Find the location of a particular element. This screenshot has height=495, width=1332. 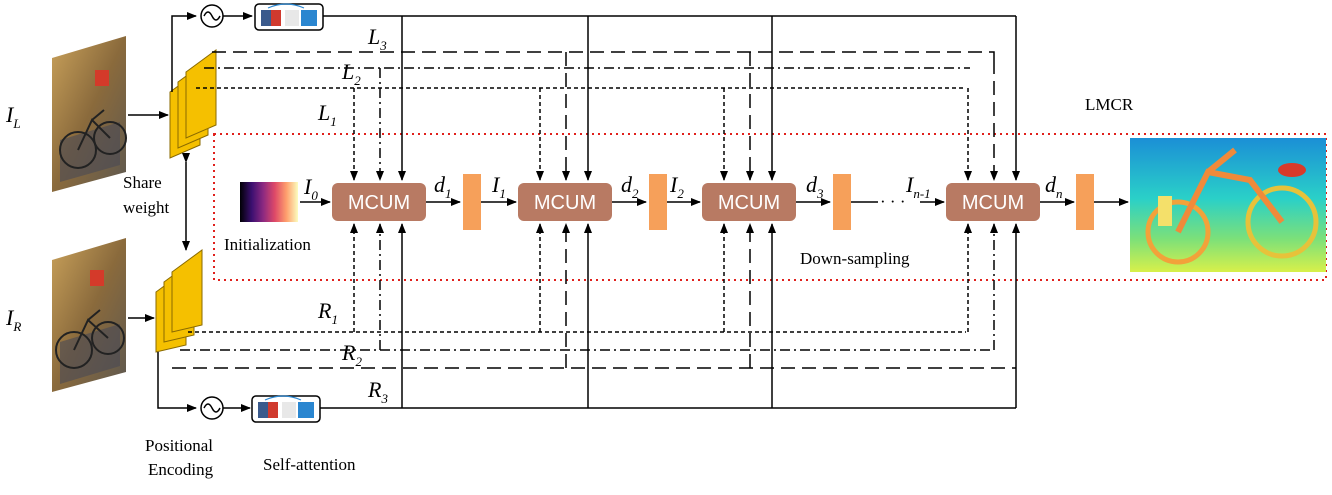

feature-label-R3: R3 is located at coordinates (377, 391).